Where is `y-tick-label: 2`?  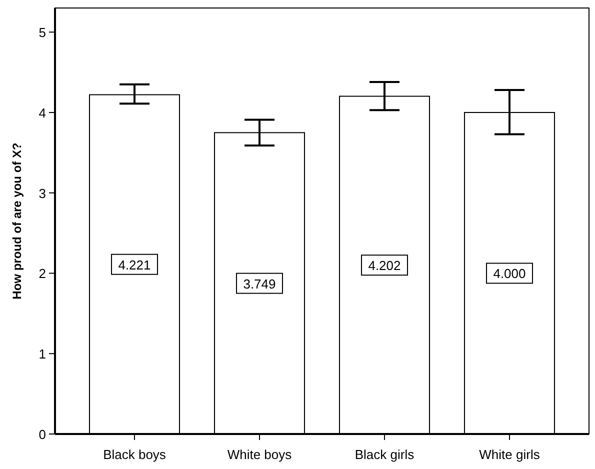 y-tick-label: 2 is located at coordinates (42, 274).